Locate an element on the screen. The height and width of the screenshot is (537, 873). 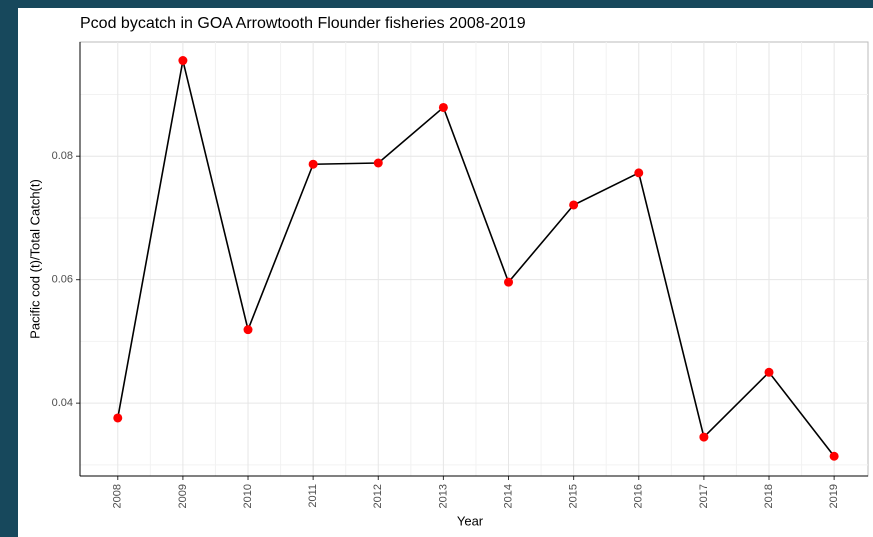
x-axis-label: Year is located at coordinates (470, 520).